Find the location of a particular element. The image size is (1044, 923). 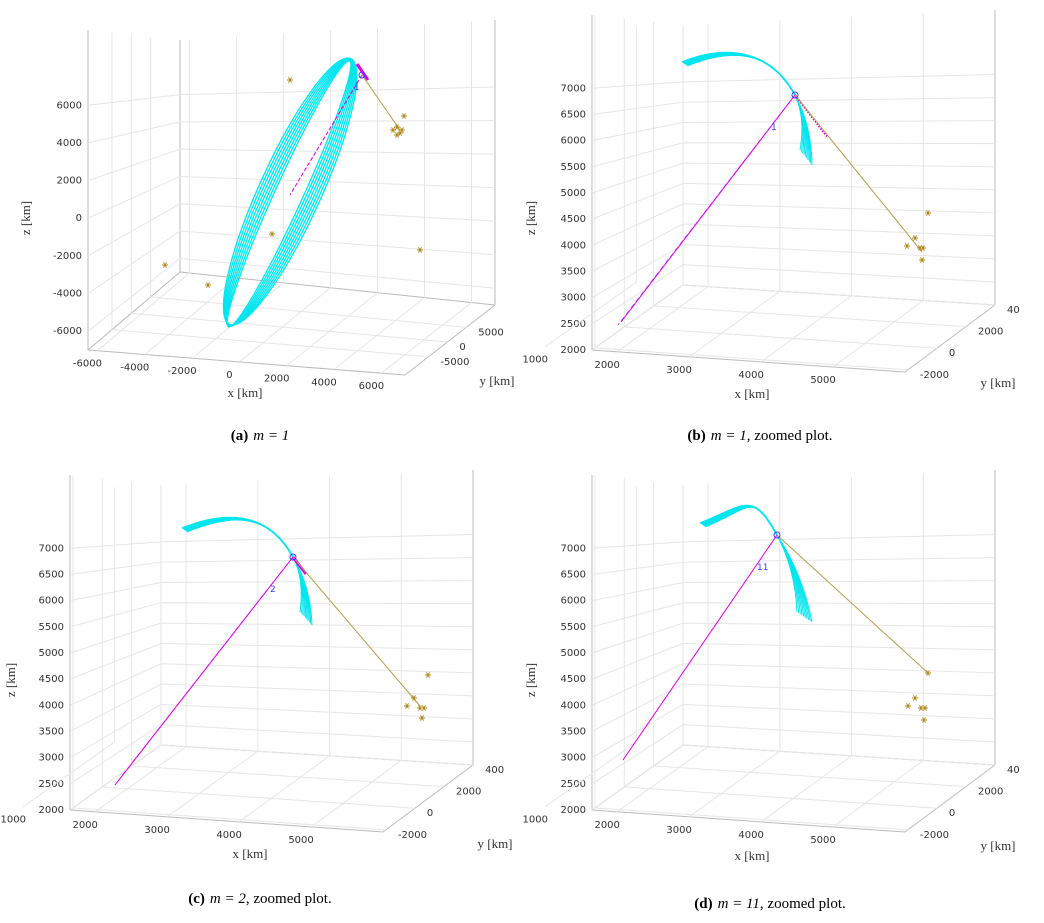

caption-label: (c) is located at coordinates (196, 899).